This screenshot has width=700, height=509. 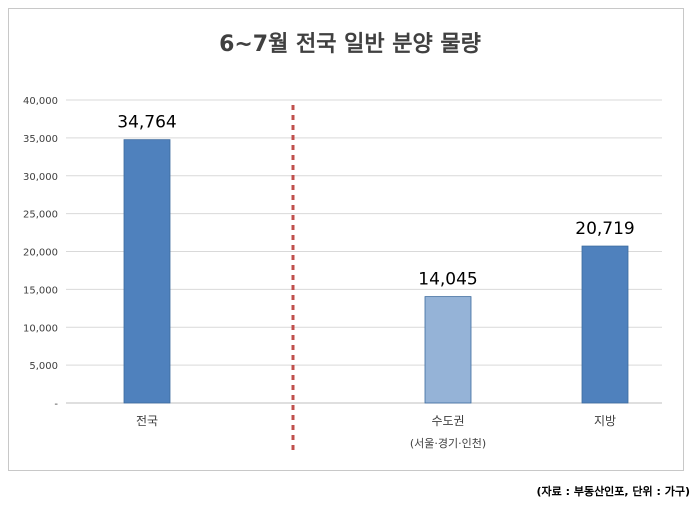 I want to click on source-note: (자료 : 부동산인포, 단위 : 가구), so click(x=613, y=491).